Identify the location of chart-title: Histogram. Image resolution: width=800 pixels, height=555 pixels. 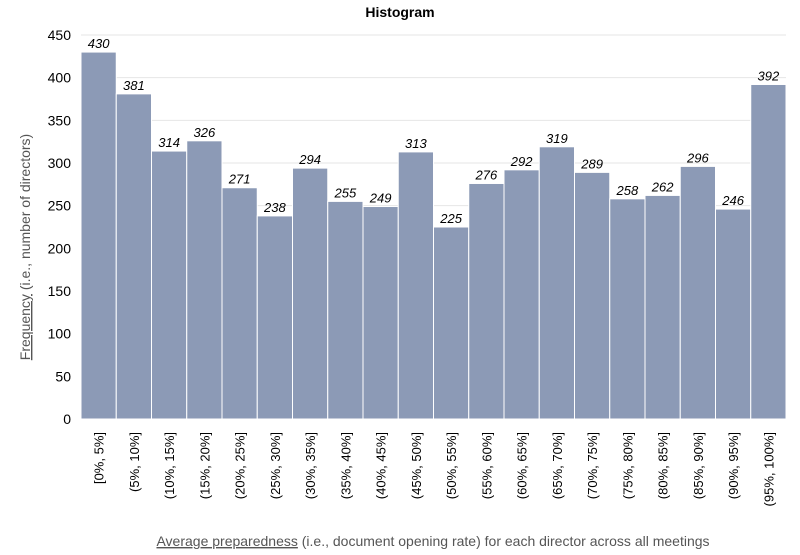
(399, 12).